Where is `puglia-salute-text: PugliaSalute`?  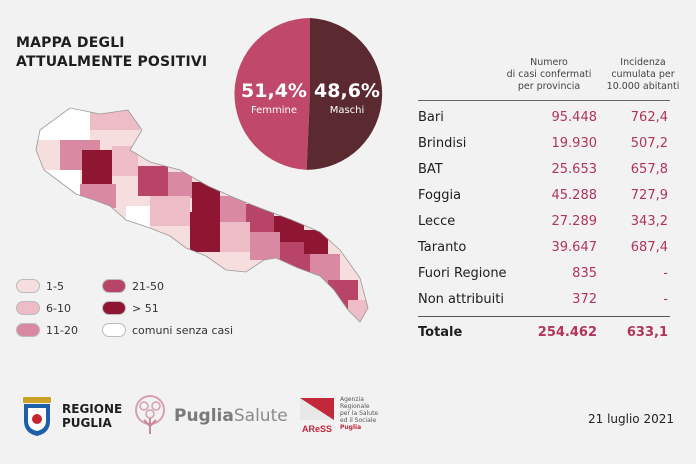 puglia-salute-text: PugliaSalute is located at coordinates (231, 416).